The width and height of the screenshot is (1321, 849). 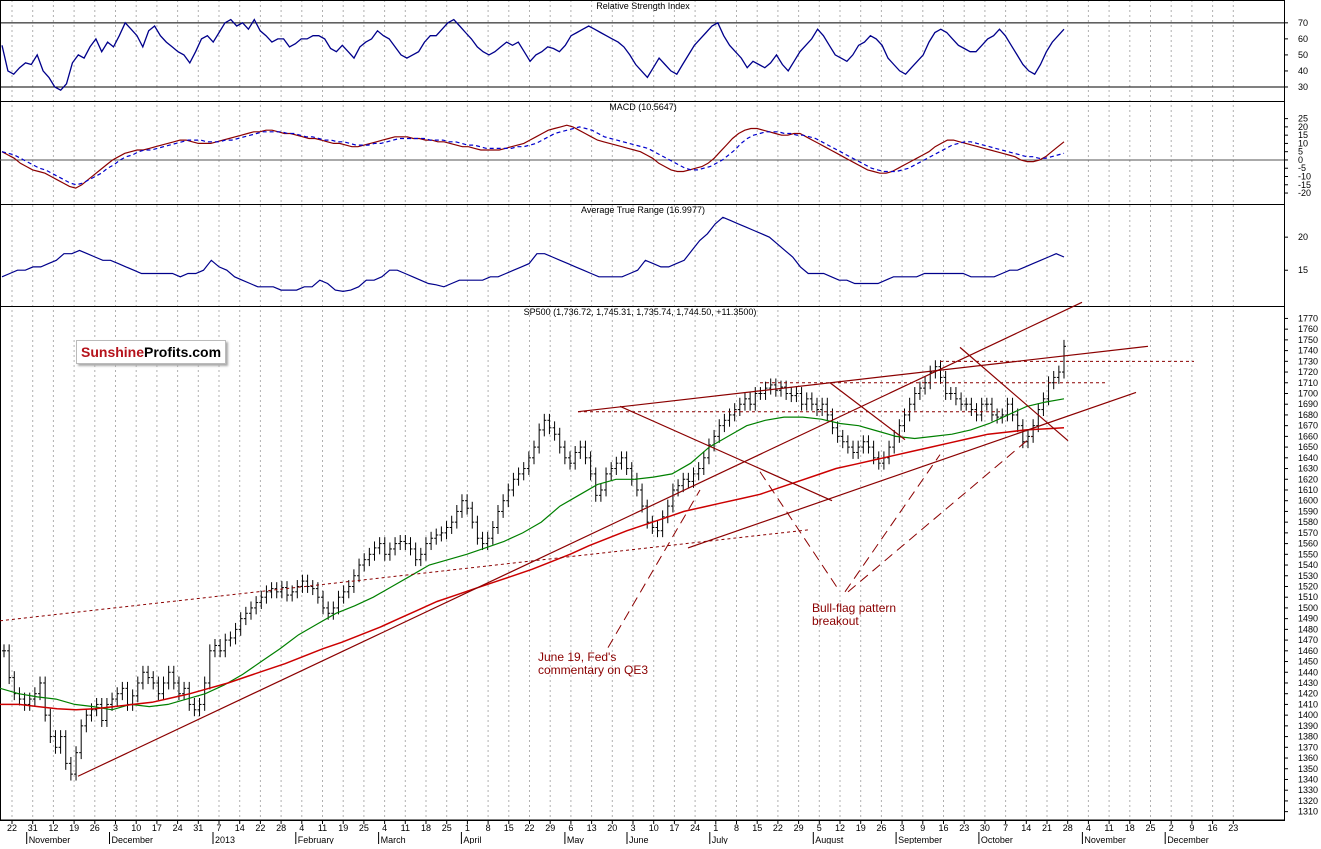 I want to click on y-tick-label: 1610, so click(x=1308, y=490).